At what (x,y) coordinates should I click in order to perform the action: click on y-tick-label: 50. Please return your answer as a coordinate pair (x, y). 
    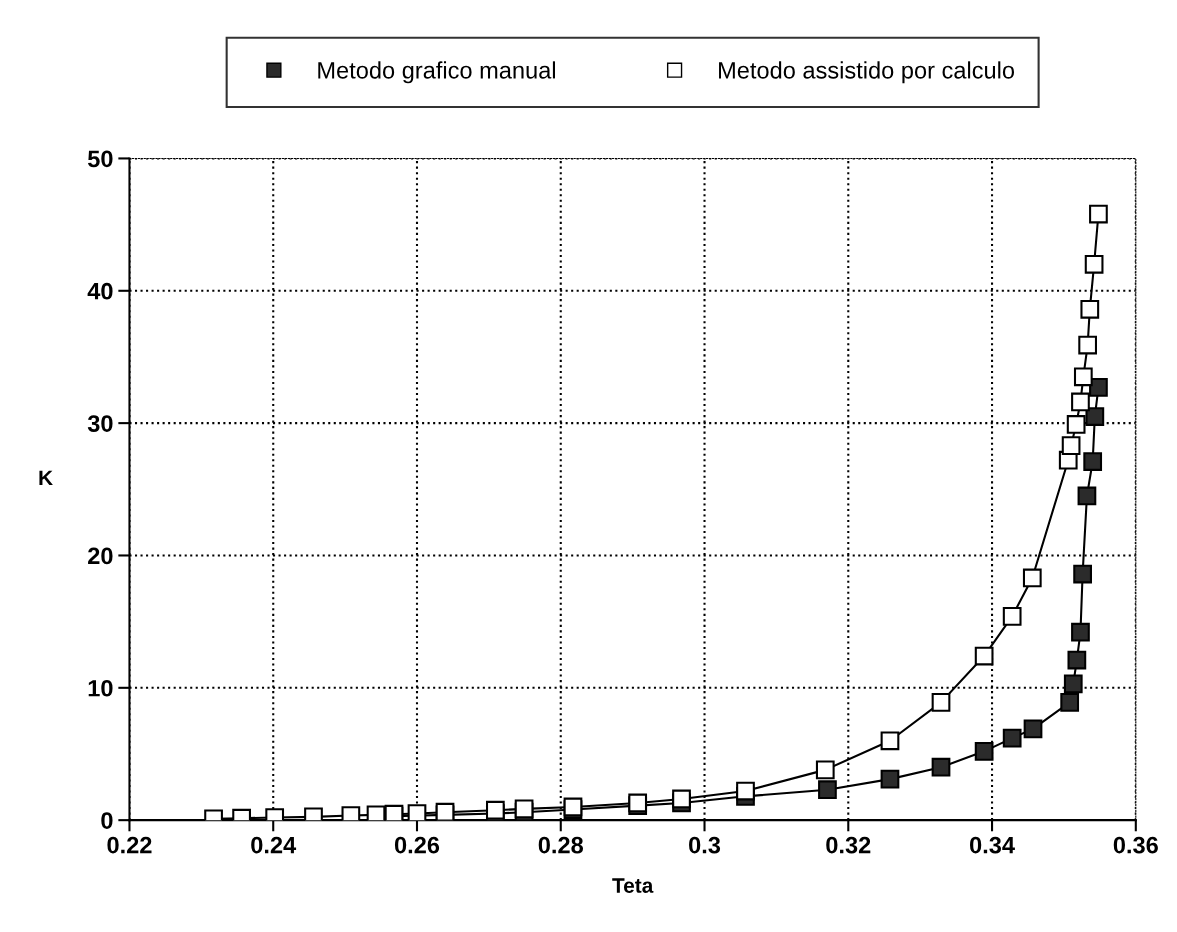
    Looking at the image, I should click on (100, 159).